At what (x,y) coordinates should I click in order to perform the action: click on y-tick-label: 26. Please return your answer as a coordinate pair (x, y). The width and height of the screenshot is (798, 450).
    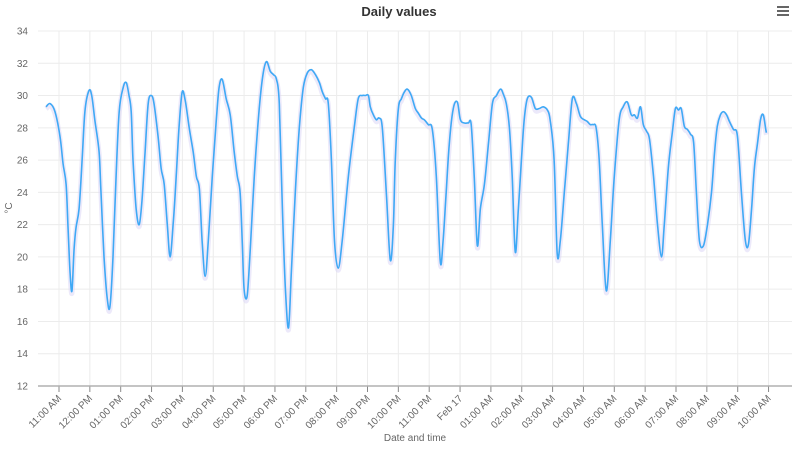
    Looking at the image, I should click on (23, 161).